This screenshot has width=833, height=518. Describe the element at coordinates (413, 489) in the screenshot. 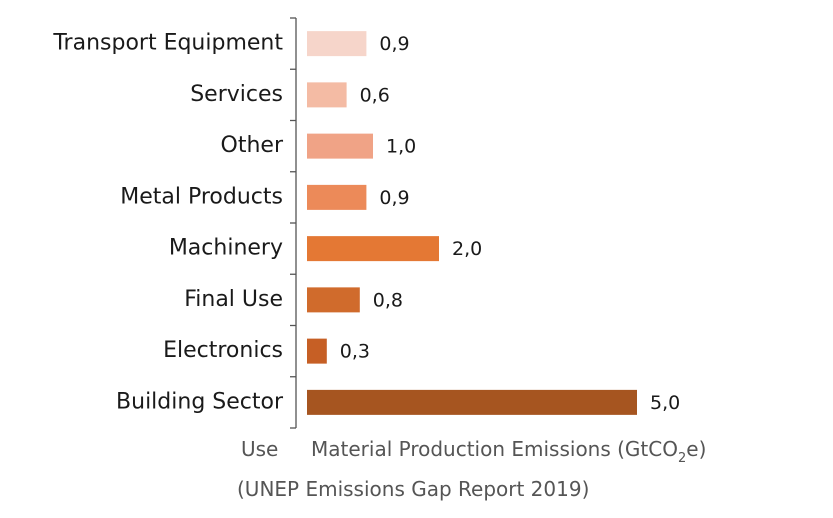

I see `source-note: (UNEP Emissions Gap Report 2019)` at that location.